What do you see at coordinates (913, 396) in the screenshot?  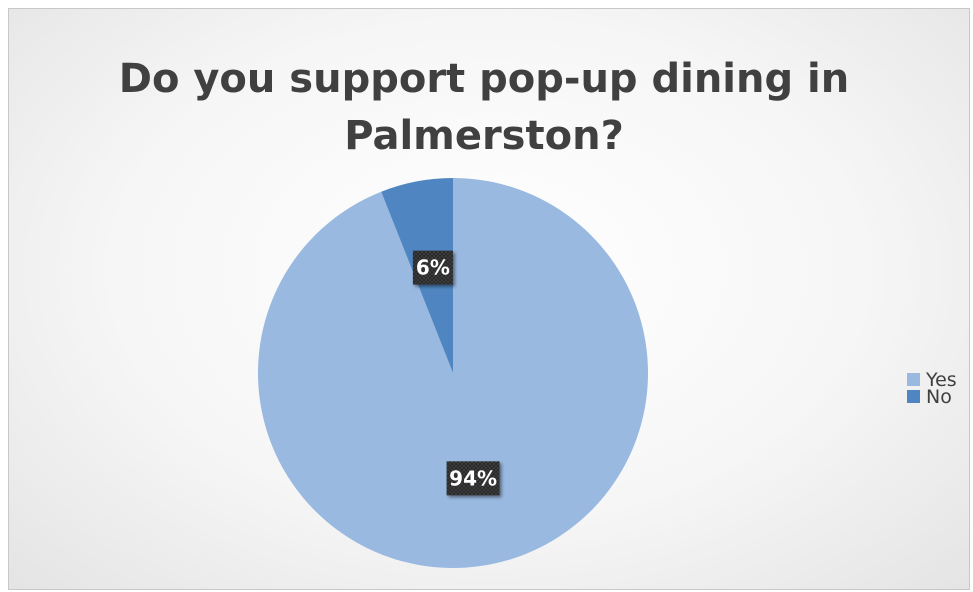 I see `legend-swatch-no` at bounding box center [913, 396].